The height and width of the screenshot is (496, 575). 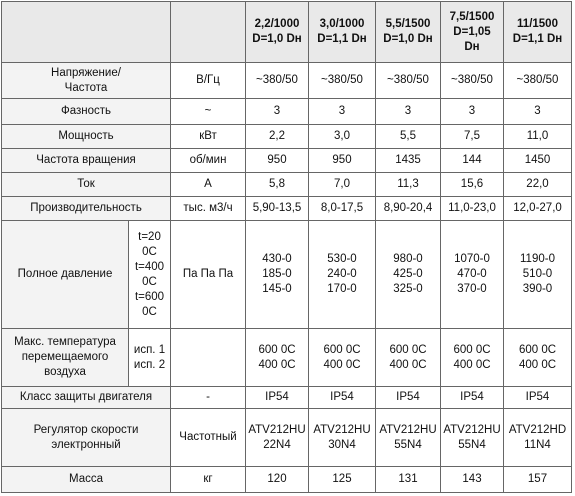 I want to click on text-line: 8,0-17,5, so click(x=342, y=208).